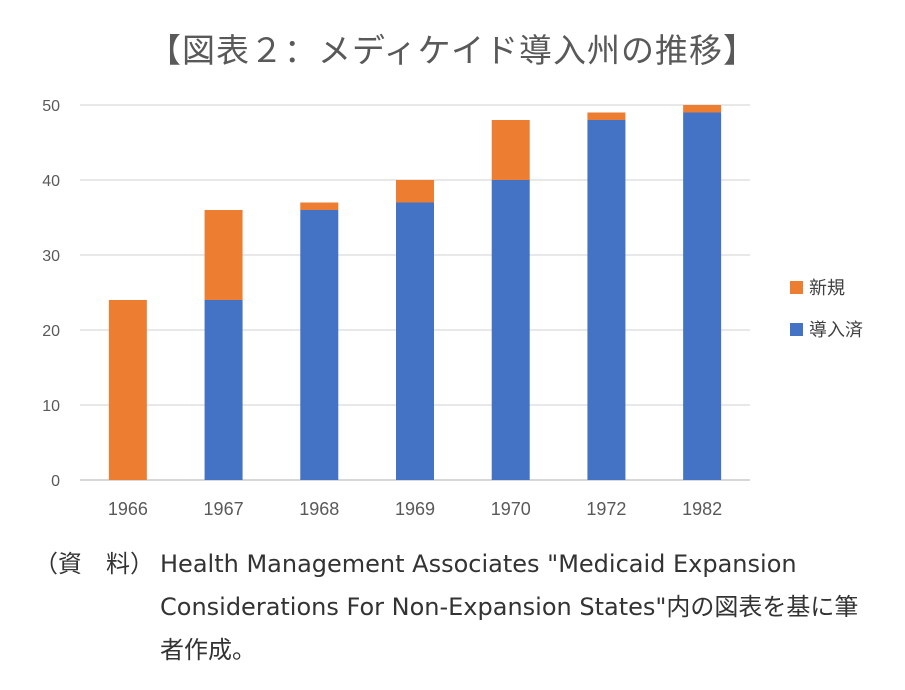  I want to click on bar-existing-1982, so click(702, 296).